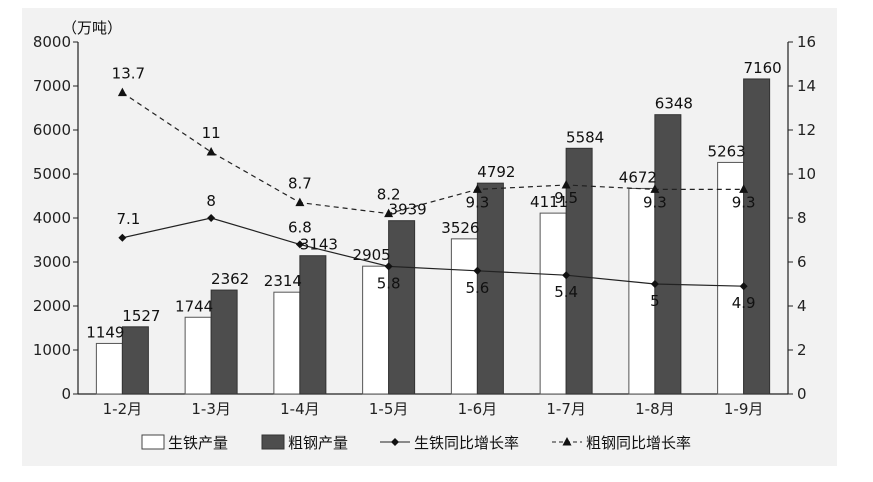 The height and width of the screenshot is (482, 873). I want to click on bar-label-pig-iron: 4672, so click(638, 177).